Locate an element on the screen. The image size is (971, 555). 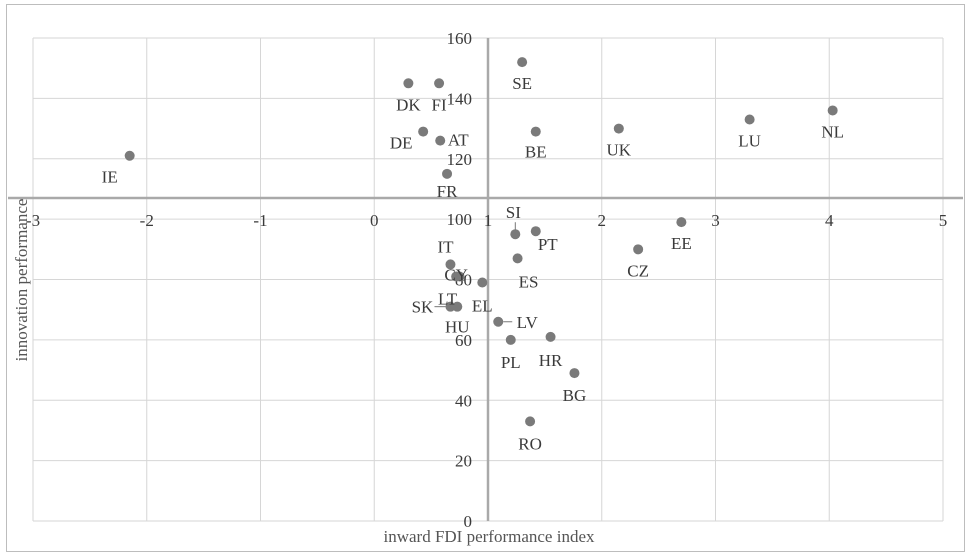
data-point-lv is located at coordinates (498, 321).